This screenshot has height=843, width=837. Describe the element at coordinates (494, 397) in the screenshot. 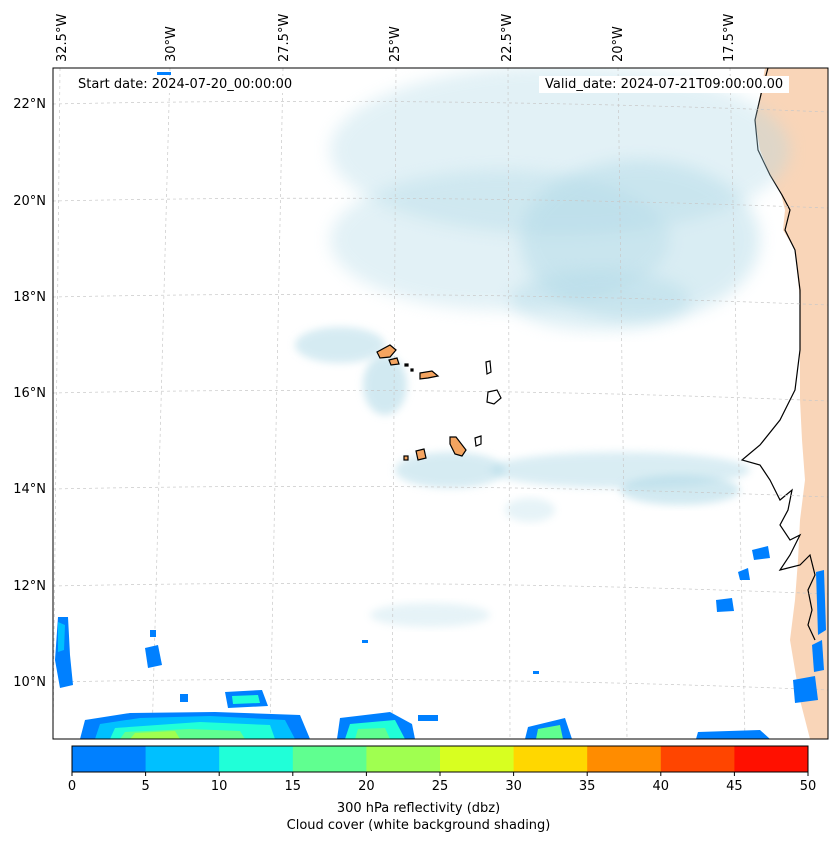

I see `island-boa-vista` at that location.